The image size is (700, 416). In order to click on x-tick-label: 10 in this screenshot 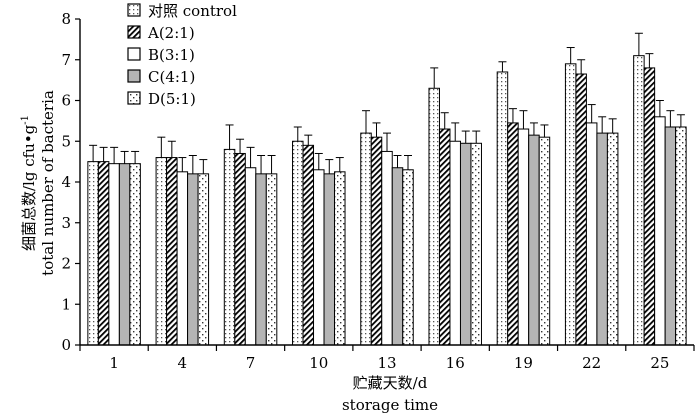, I will do `click(318, 363)`.